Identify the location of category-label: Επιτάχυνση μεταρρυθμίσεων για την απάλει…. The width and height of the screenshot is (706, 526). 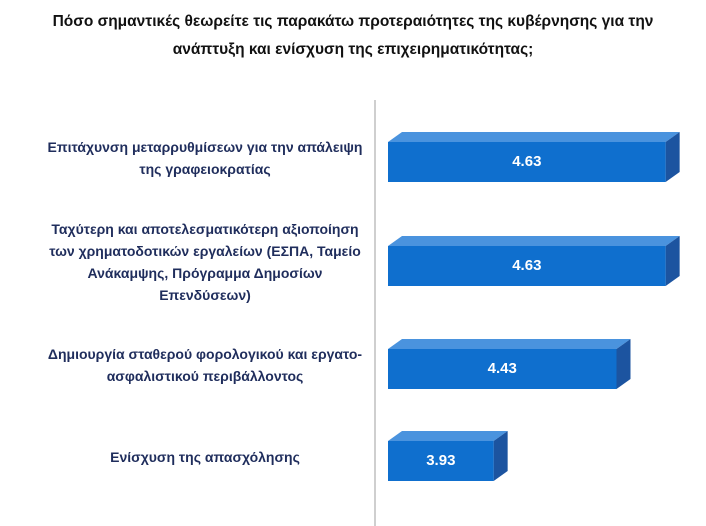
(205, 158).